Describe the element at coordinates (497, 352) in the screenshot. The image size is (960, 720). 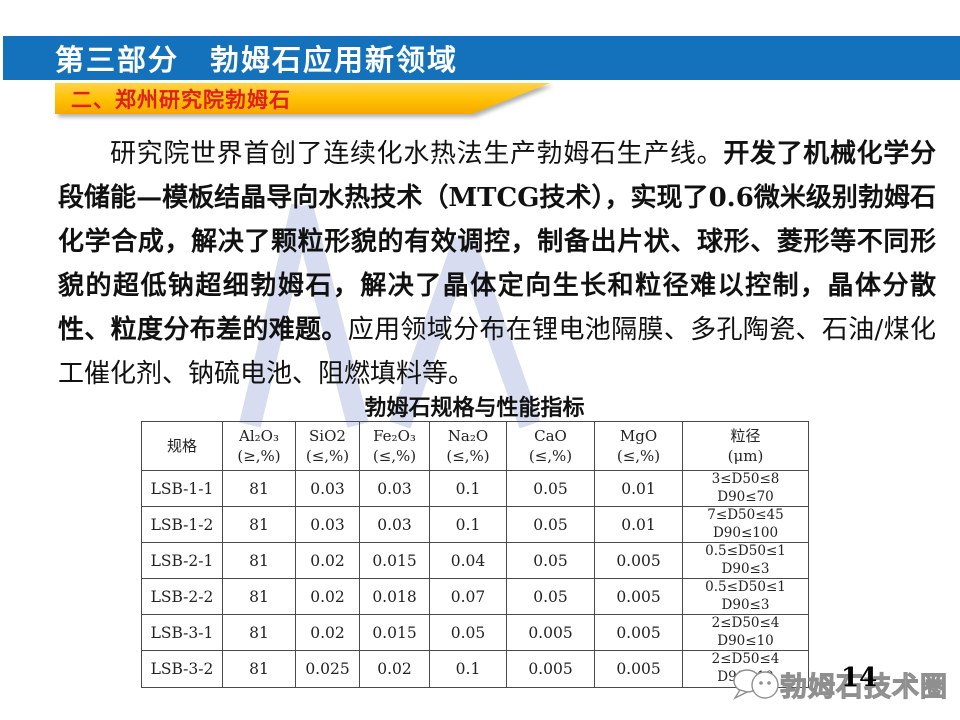
I see `paragraph-segment-regular: 应用领域分布在锂电池隔膜、多孔陶瓷、石油/煤化工催化剂、钠硫电池、阻燃填料等。` at that location.